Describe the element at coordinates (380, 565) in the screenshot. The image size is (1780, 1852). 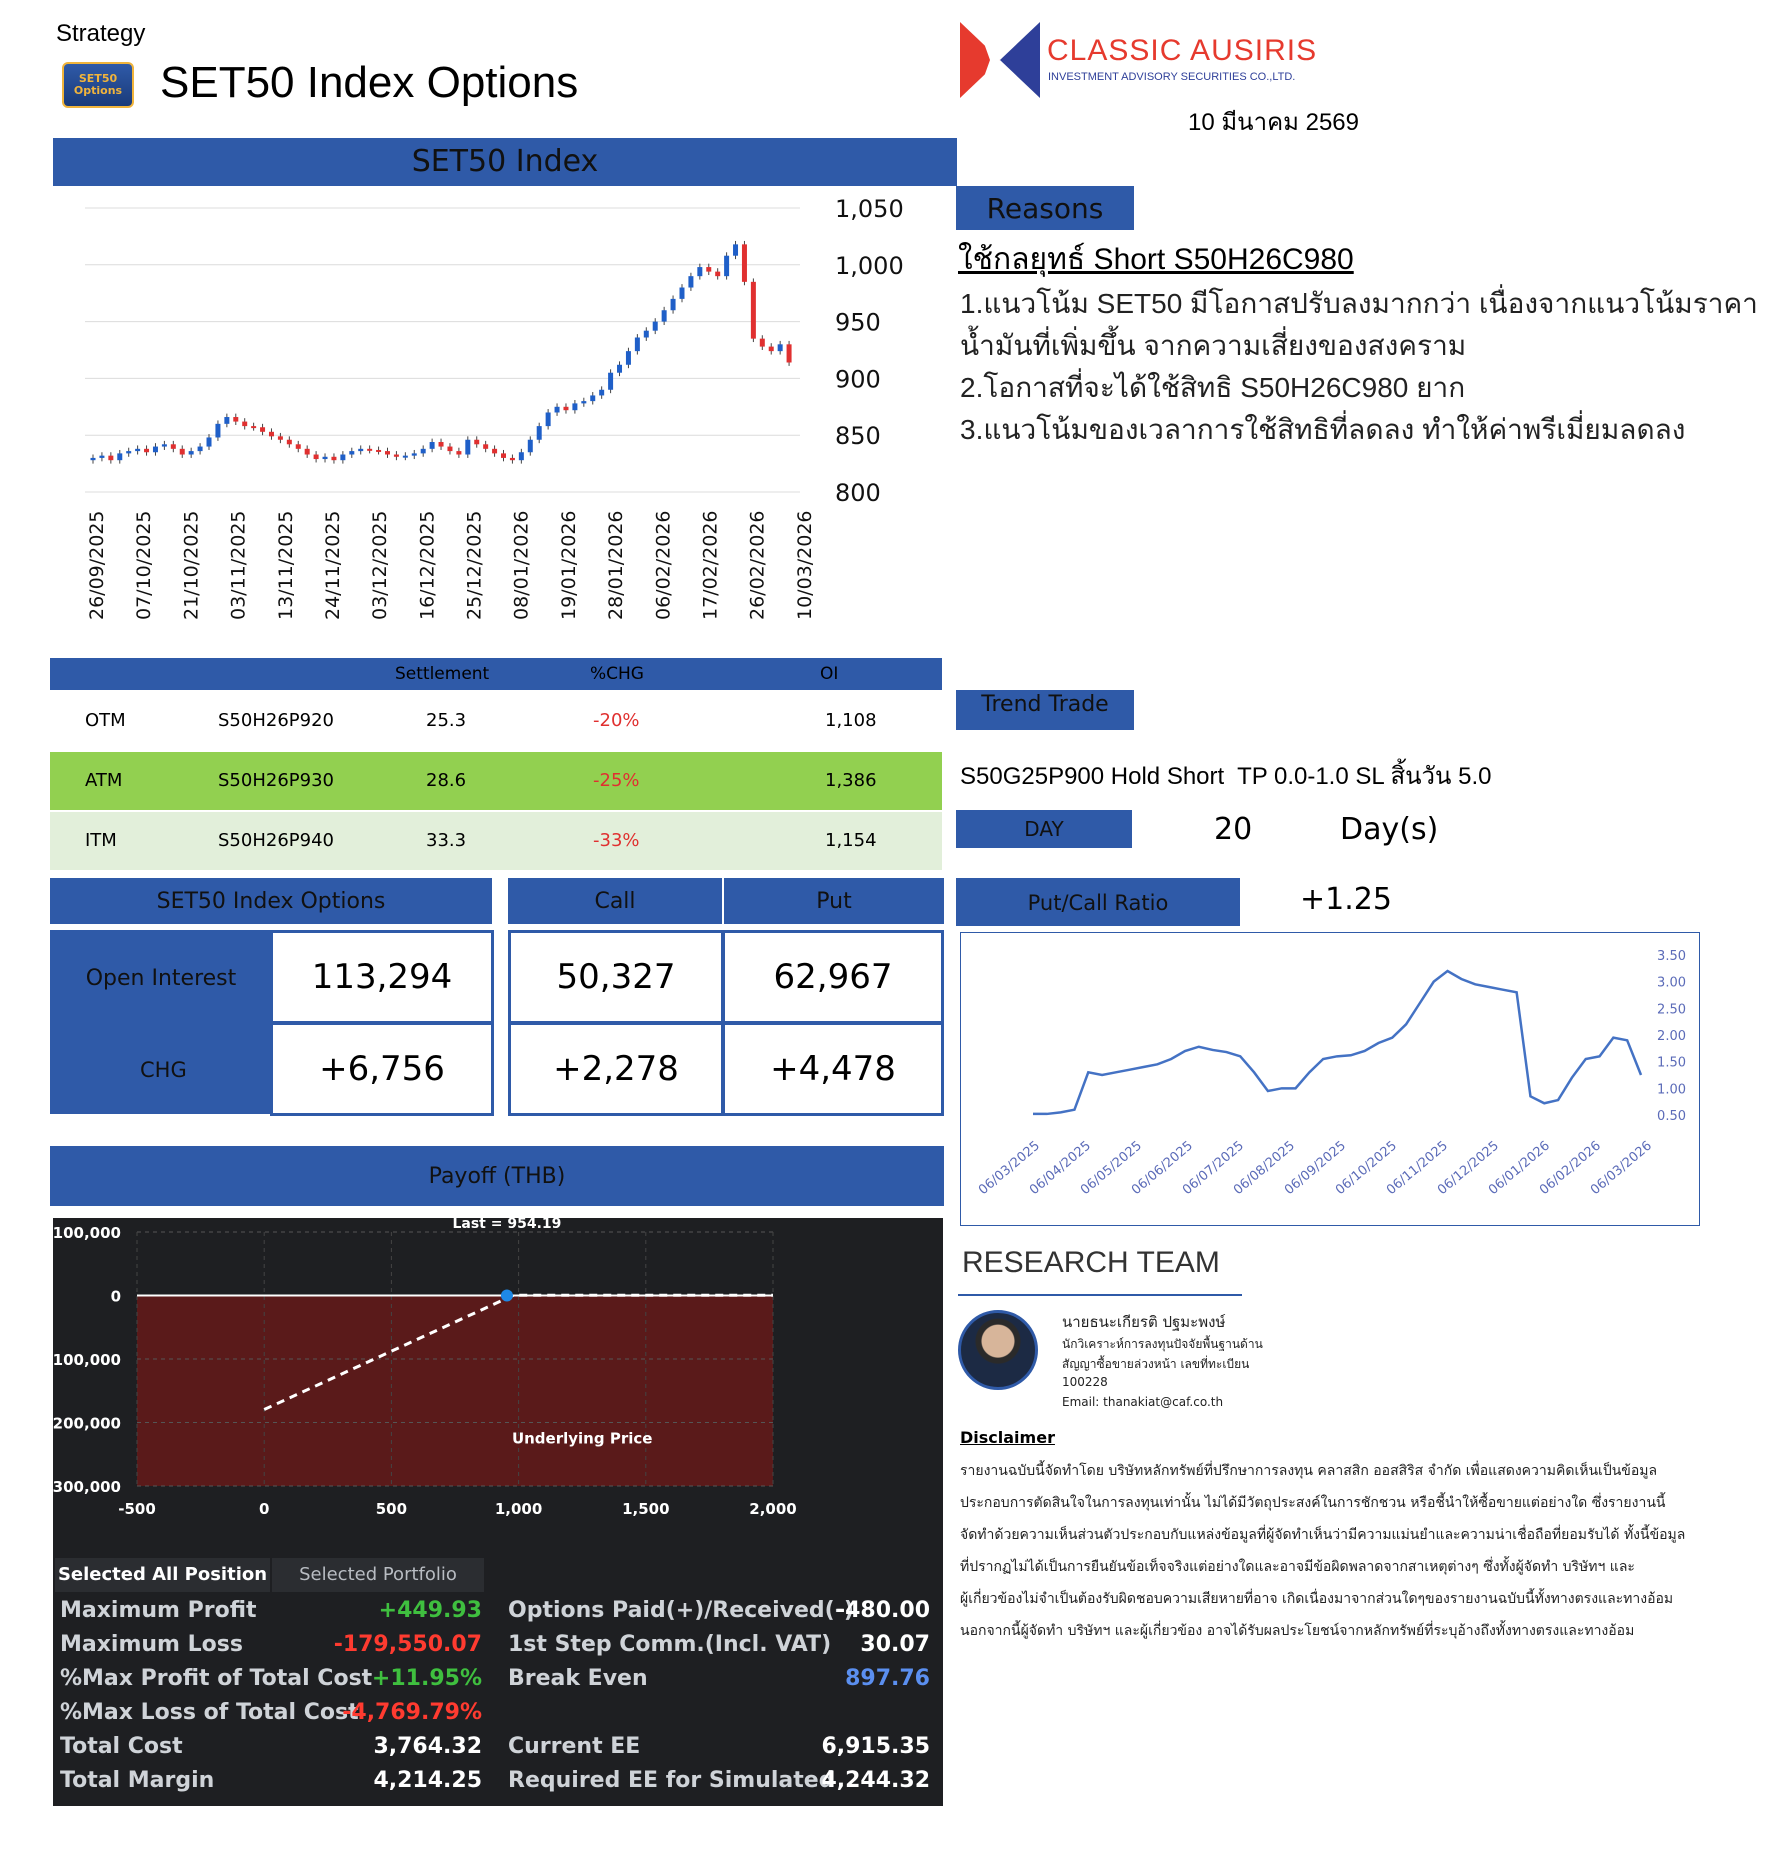
I see `x-tick-label: 03/12/2025` at that location.